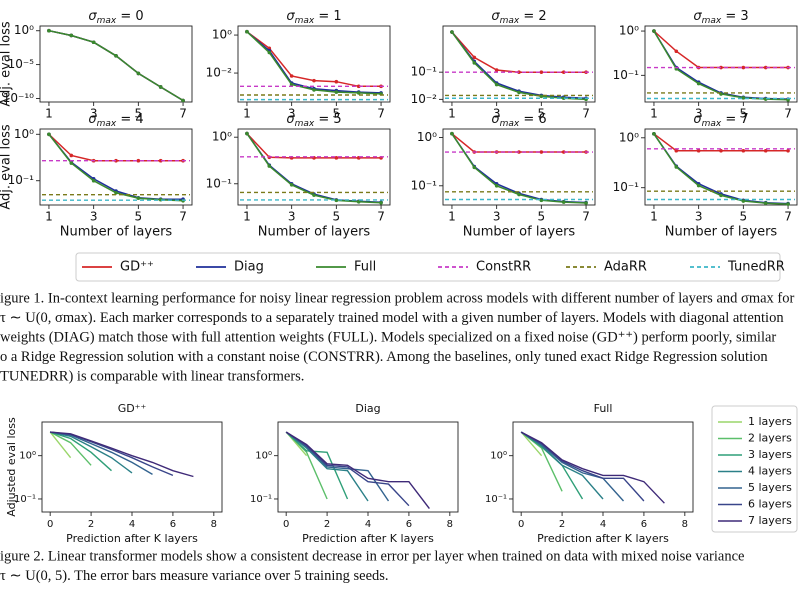  I want to click on x-axis-label: Prediction after K layers, so click(368, 538).